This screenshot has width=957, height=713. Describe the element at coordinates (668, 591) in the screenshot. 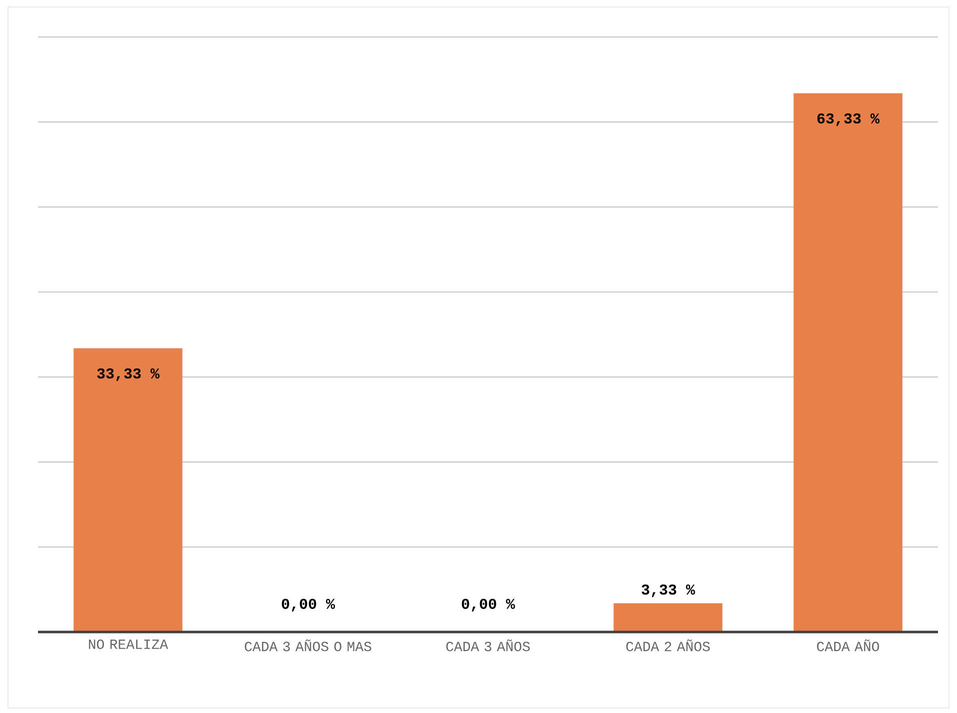

I see `data-label: 3,33 %` at that location.